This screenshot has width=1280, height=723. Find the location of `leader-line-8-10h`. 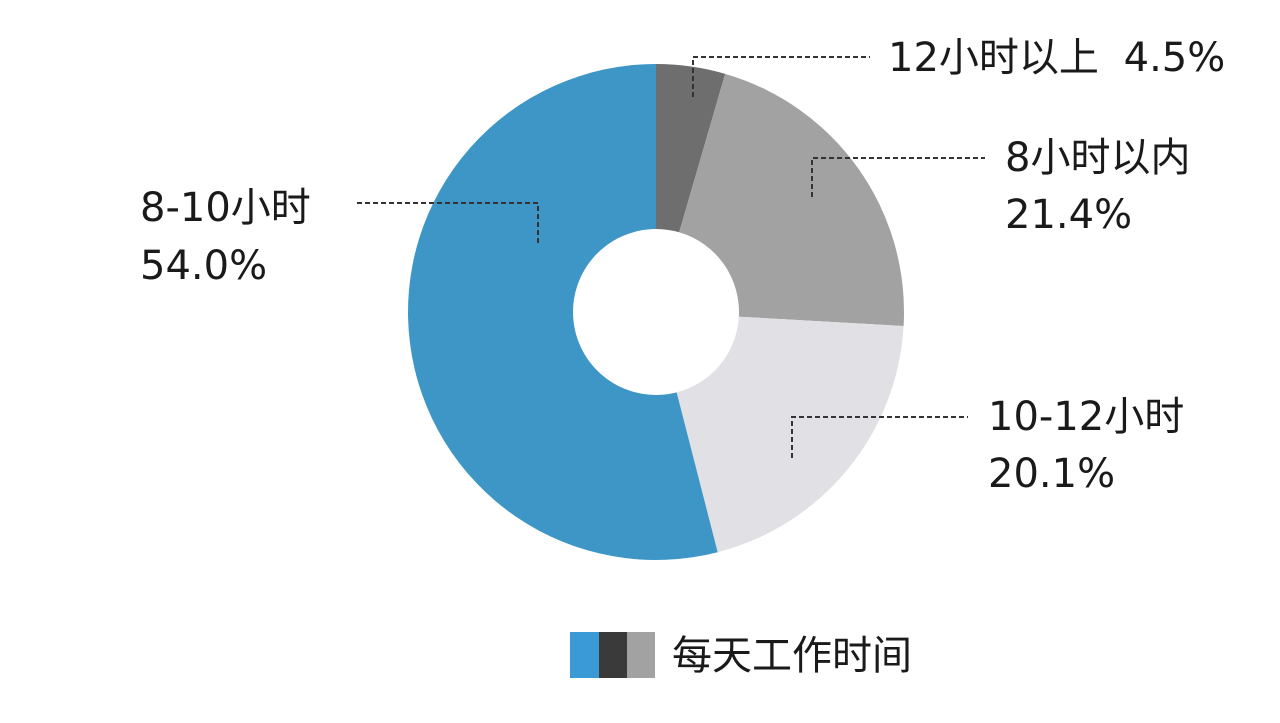

leader-line-8-10h is located at coordinates (448, 222).